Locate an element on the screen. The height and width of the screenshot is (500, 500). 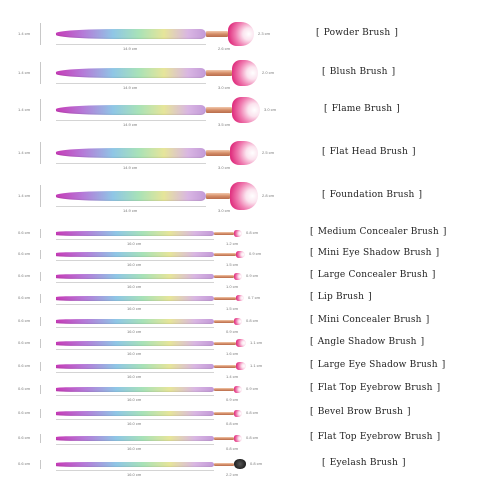
ferrule-length-dimension: 3.5 cm is located at coordinates (224, 124).